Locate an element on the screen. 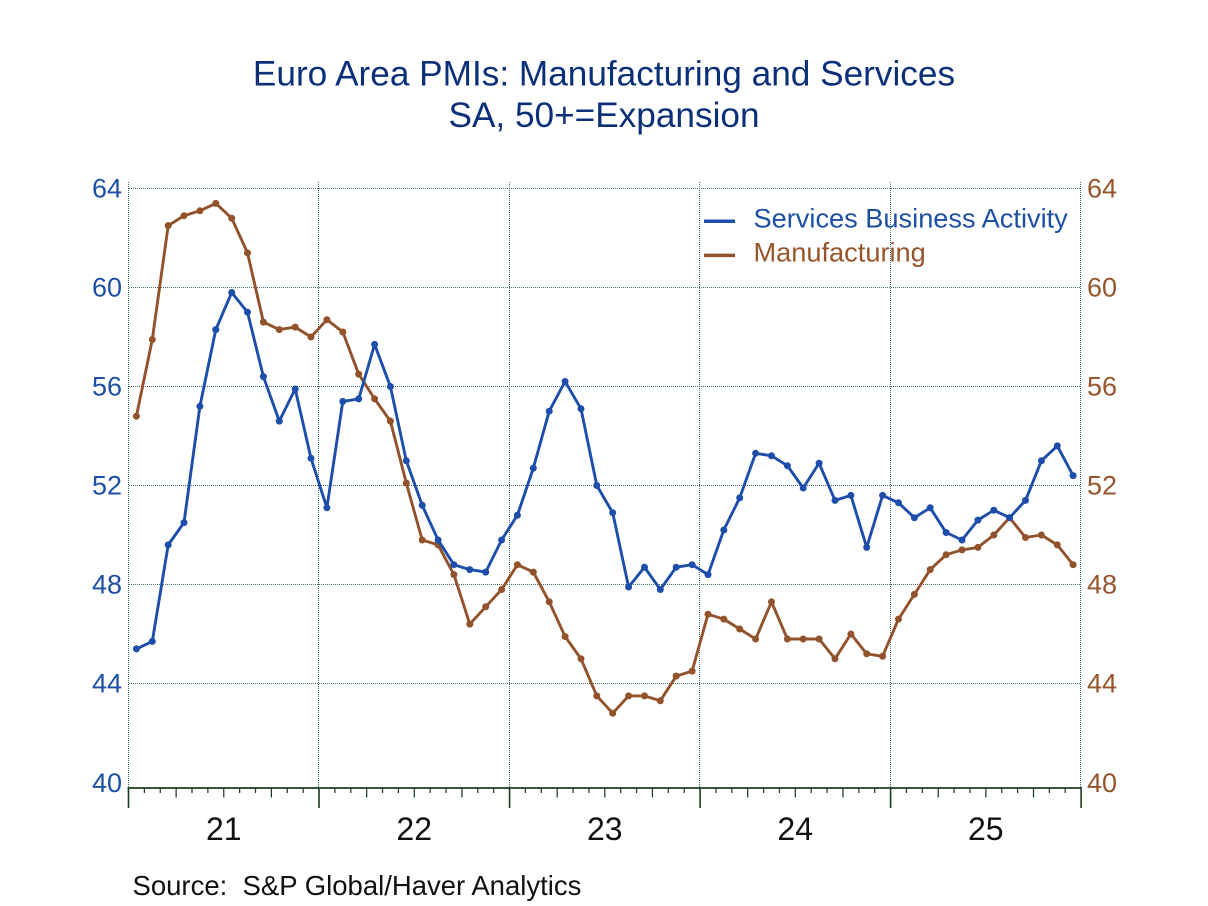 This screenshot has height=906, width=1208. svg-text: SA, 50+=Expansion is located at coordinates (603, 115).